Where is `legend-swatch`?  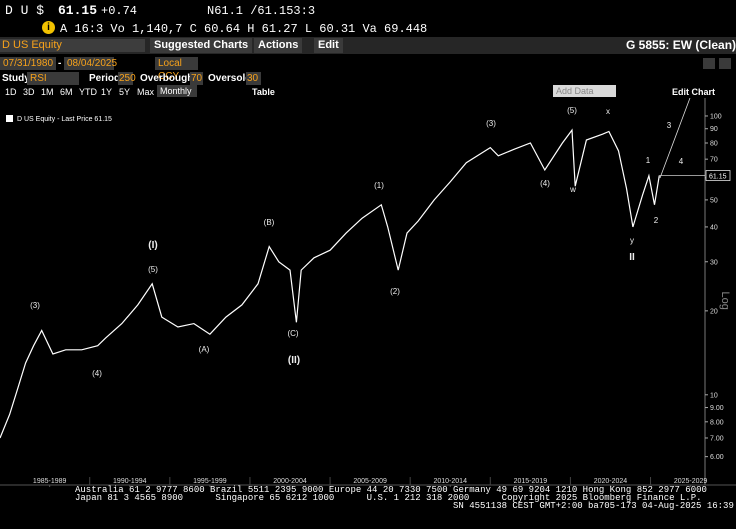 legend-swatch is located at coordinates (9, 118).